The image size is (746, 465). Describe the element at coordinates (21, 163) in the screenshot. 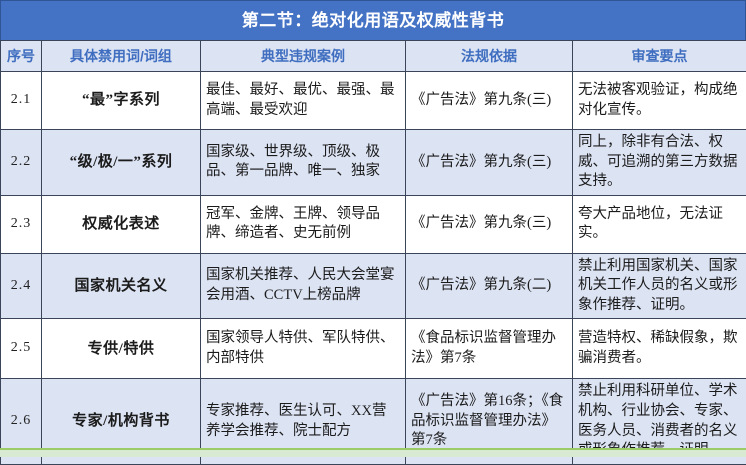

I see `cell-no: 2.2` at that location.